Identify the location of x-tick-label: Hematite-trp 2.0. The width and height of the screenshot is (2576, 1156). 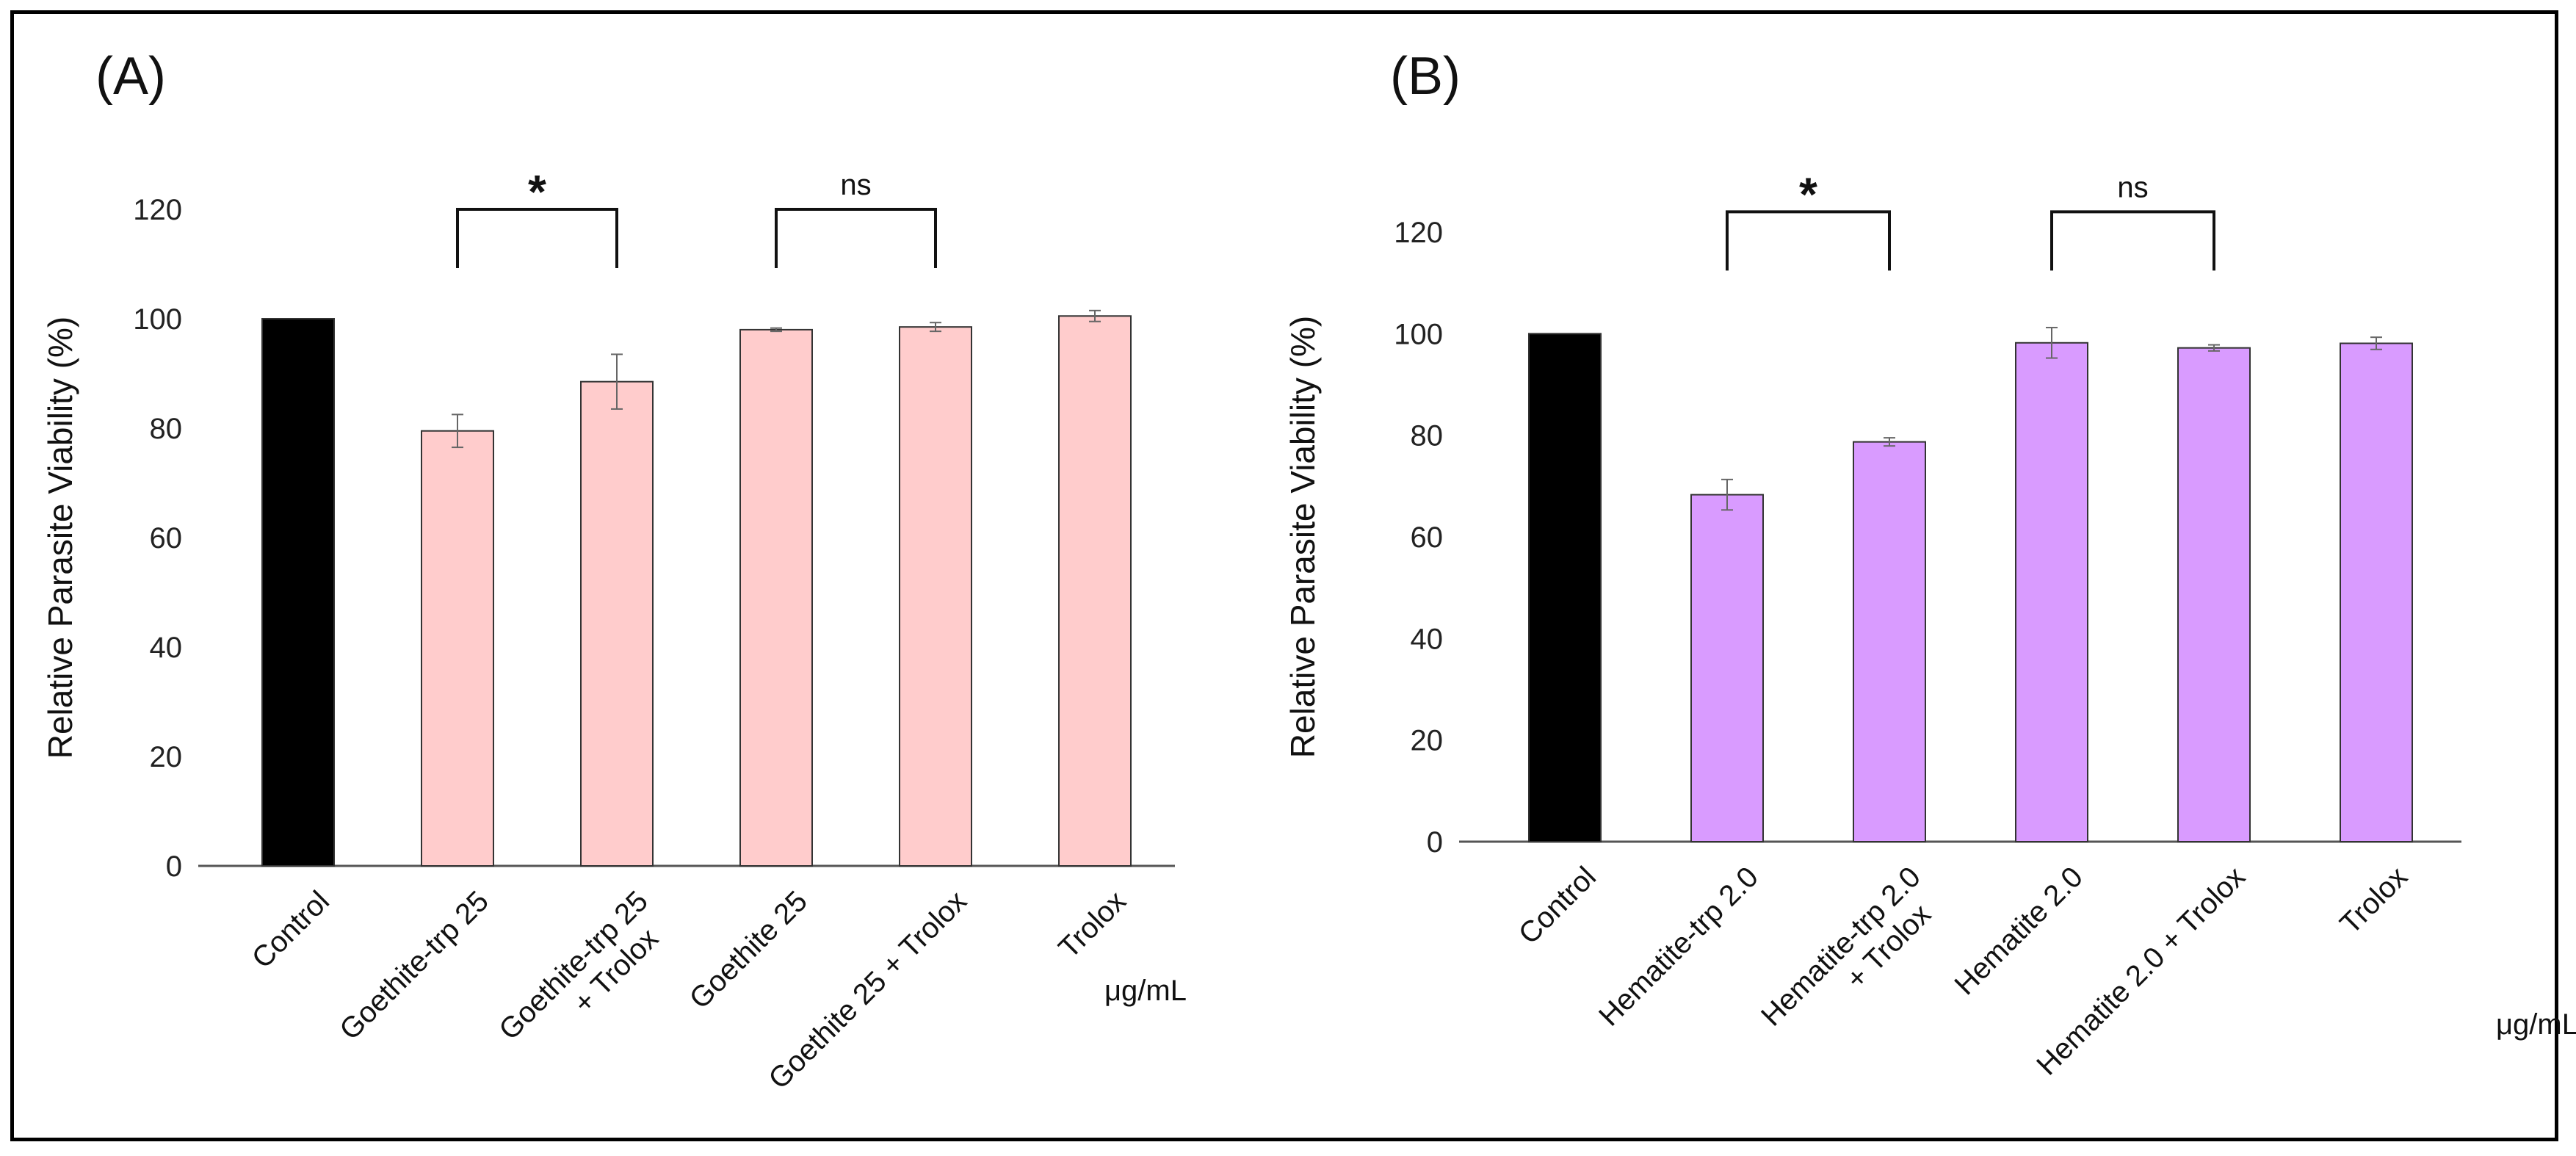
(1679, 947).